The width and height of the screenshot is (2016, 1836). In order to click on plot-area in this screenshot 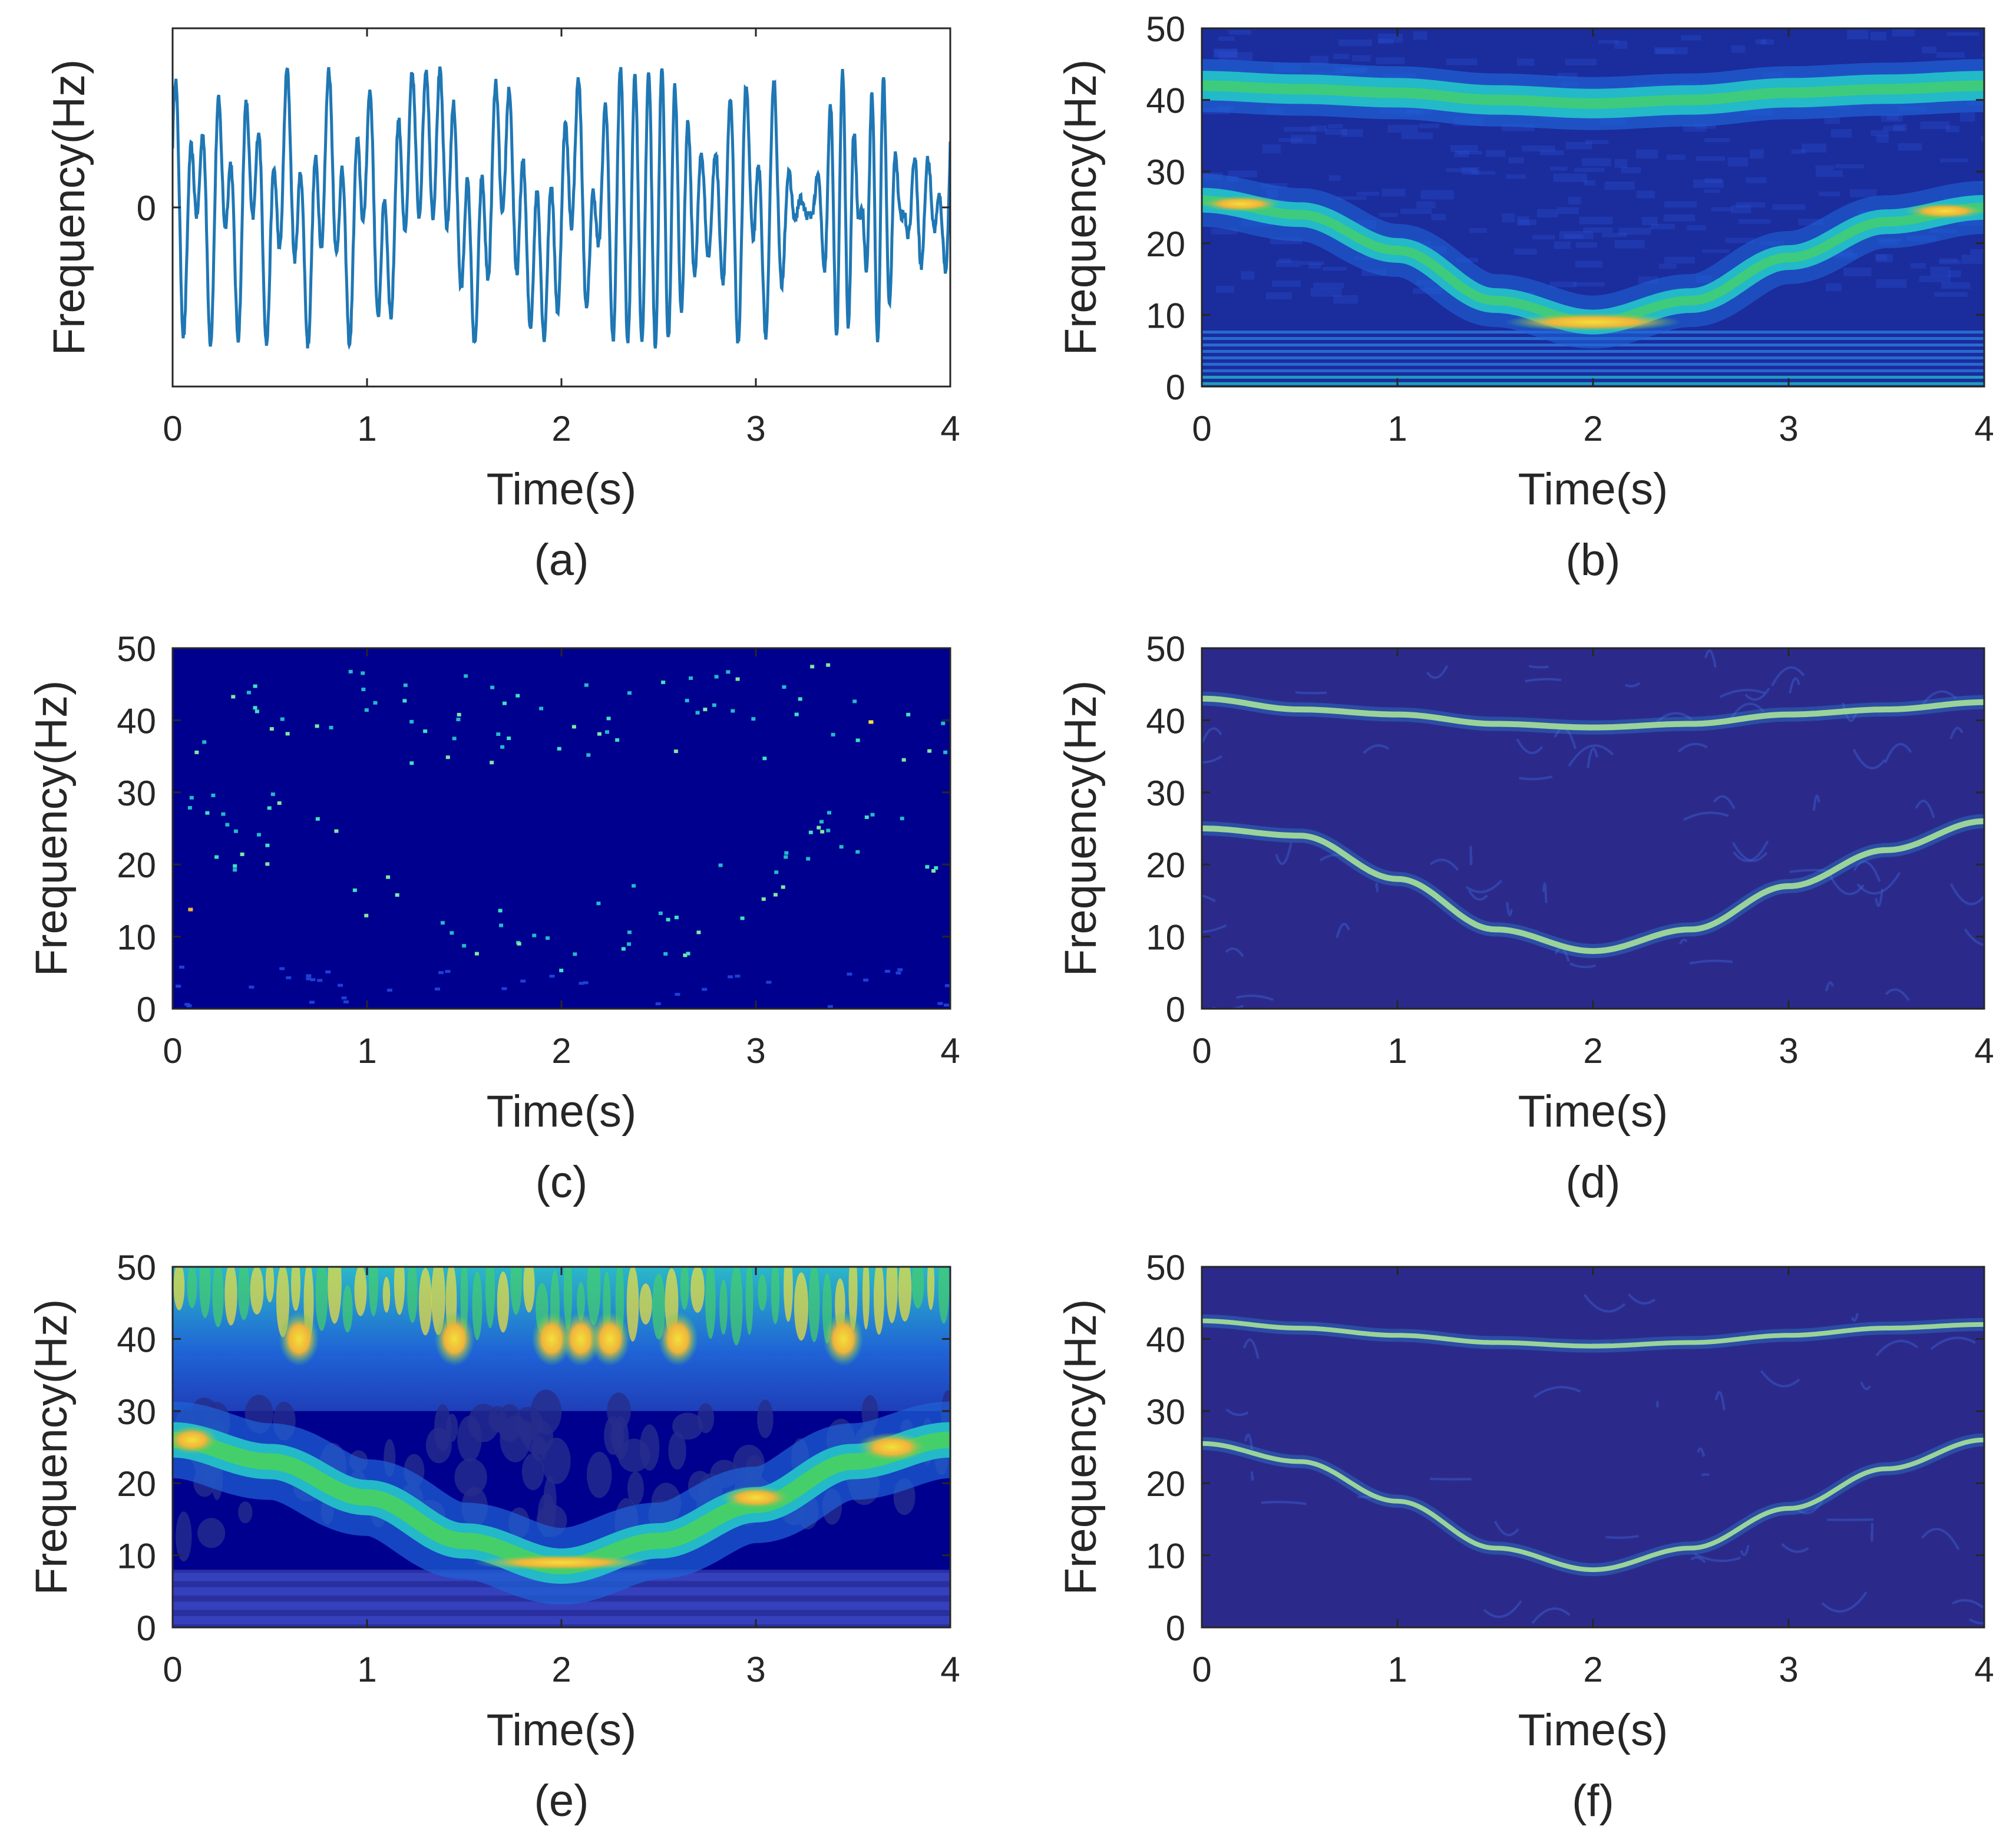, I will do `click(1593, 828)`.